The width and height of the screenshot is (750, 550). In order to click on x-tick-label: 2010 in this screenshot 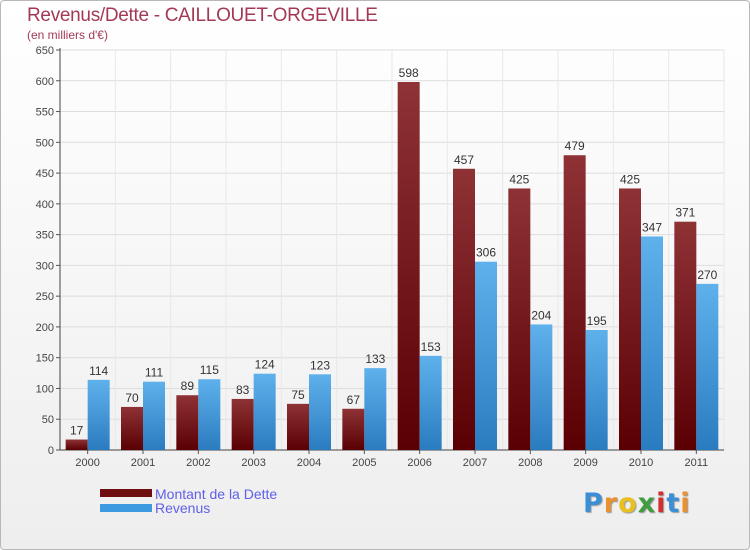, I will do `click(641, 463)`.